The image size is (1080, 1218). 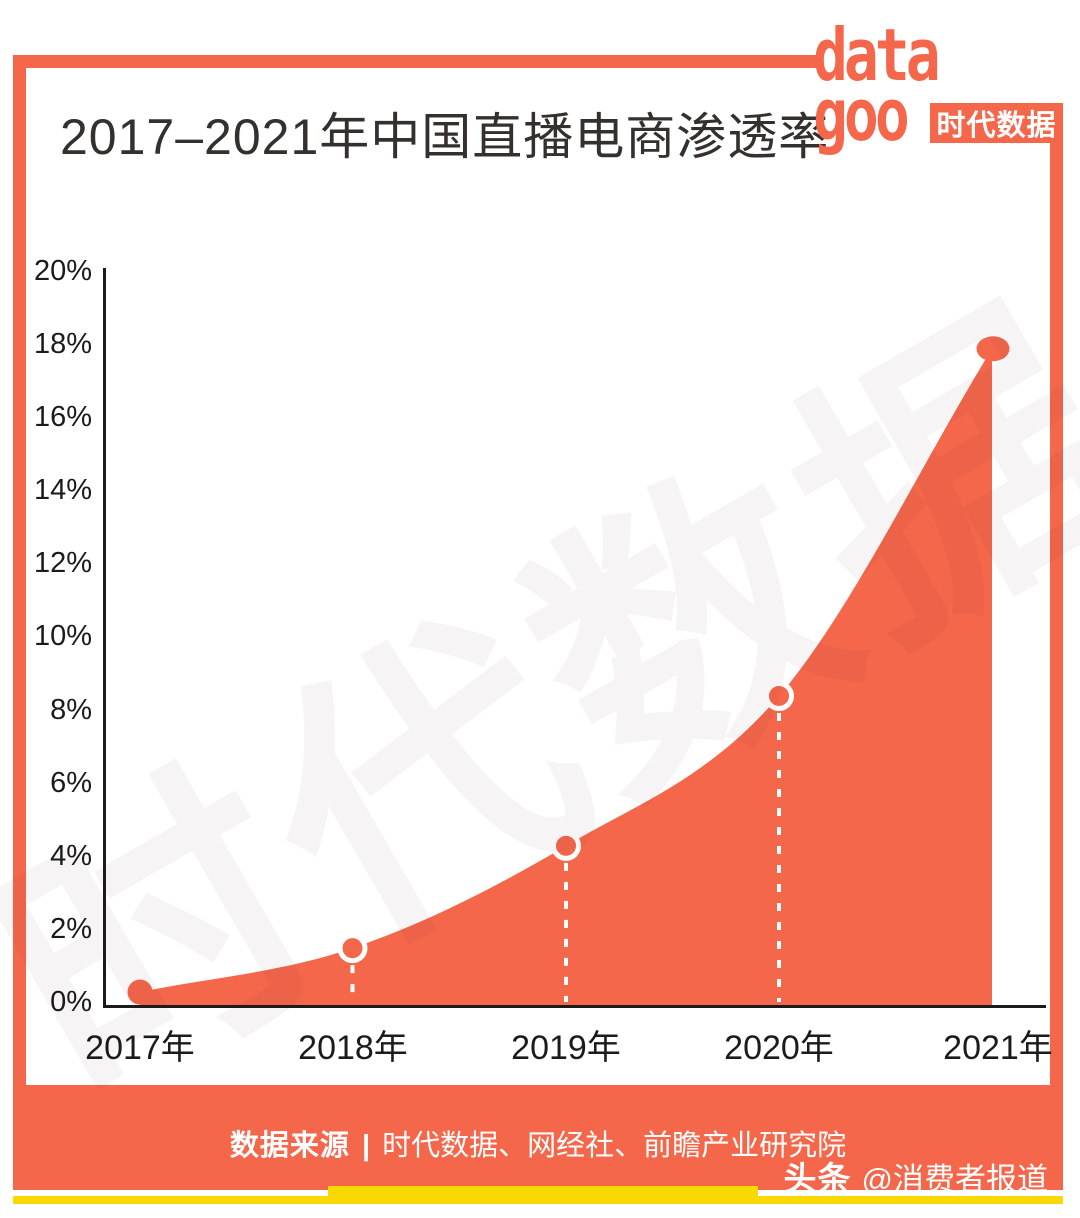 I want to click on y-tick-label: 4%, so click(x=71, y=856).